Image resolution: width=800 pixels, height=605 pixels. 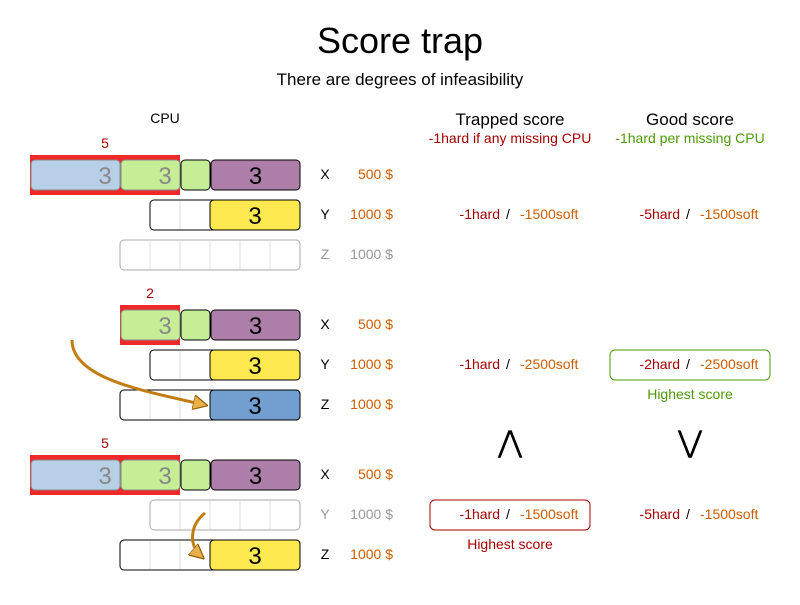 I want to click on move-arrow-y-to-z, so click(x=199, y=534).